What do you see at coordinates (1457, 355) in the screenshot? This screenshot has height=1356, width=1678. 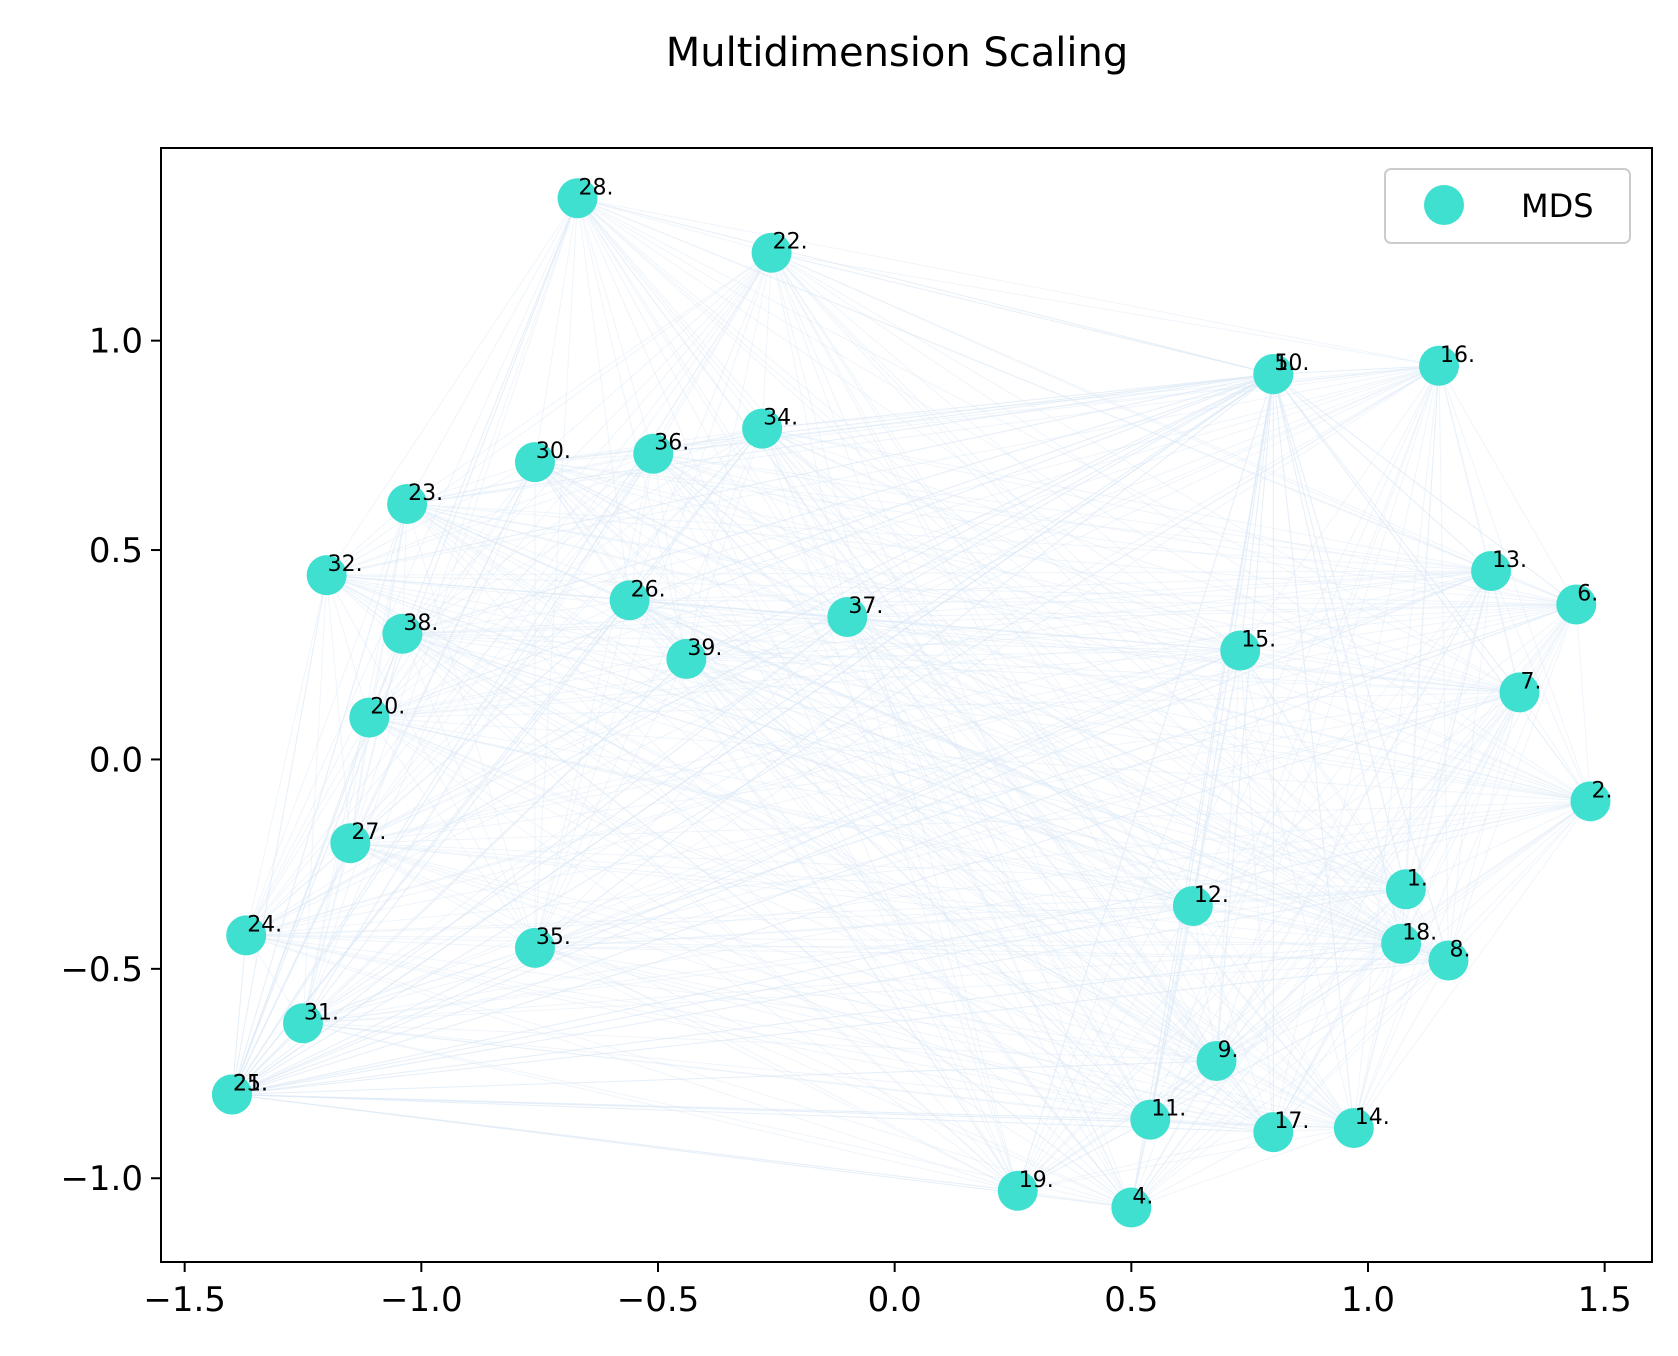 I see `point-label: 16.` at bounding box center [1457, 355].